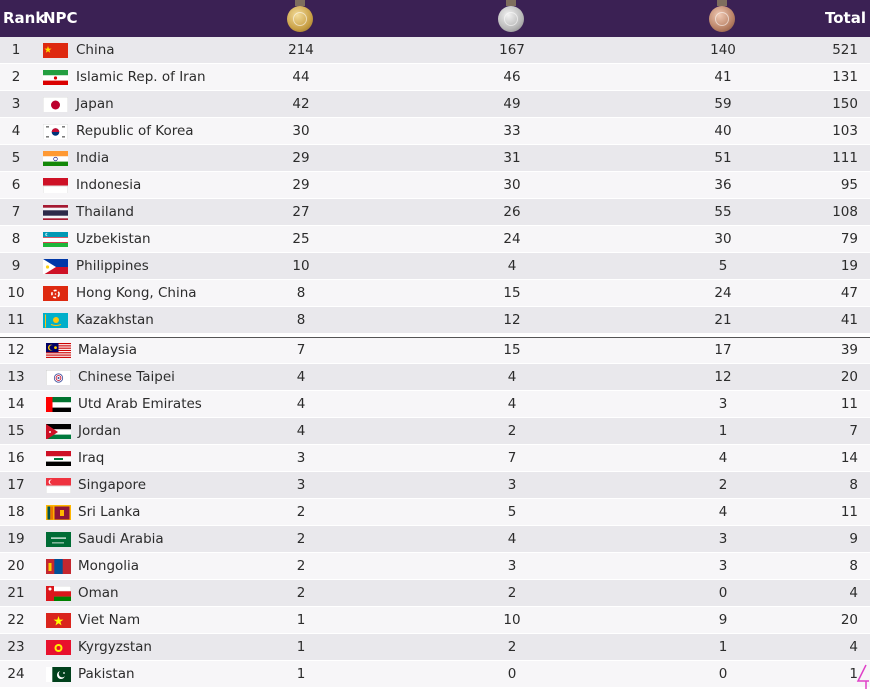  I want to click on country-name-cell: Oman, so click(98, 593).